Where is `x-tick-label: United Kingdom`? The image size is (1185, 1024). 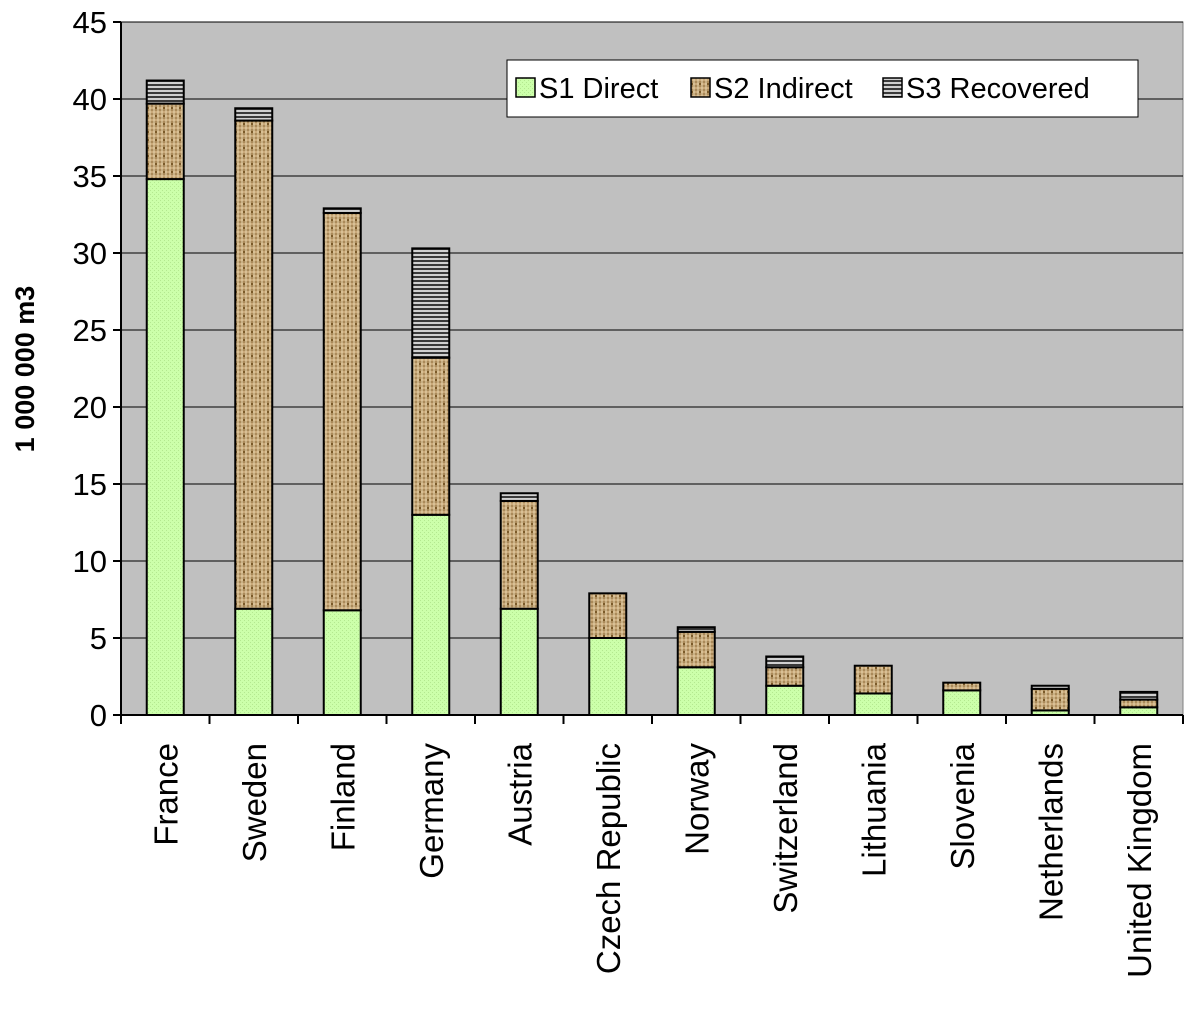
x-tick-label: United Kingdom is located at coordinates (1139, 860).